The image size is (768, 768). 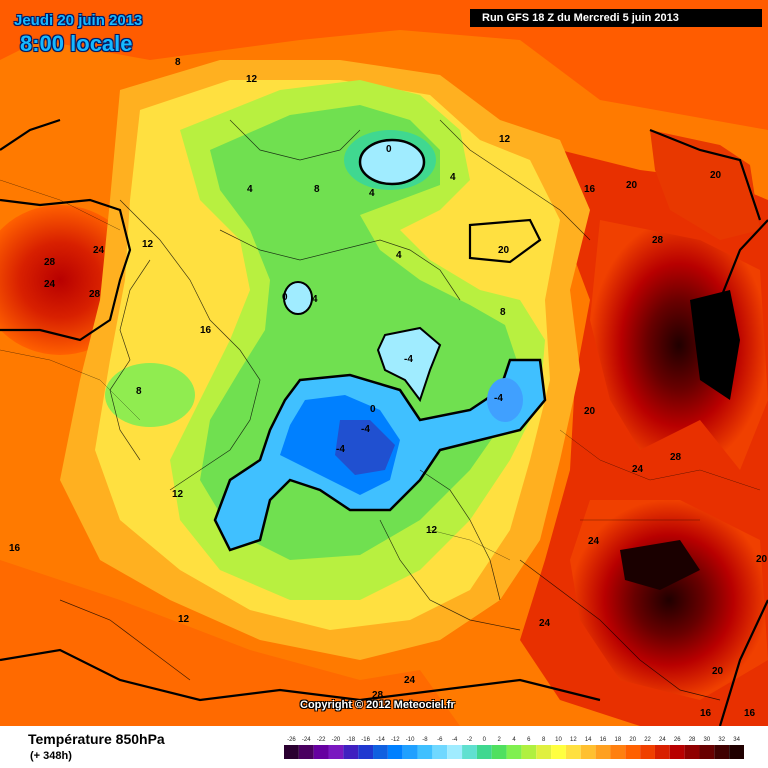 I want to click on south-band, so click(x=230, y=643).